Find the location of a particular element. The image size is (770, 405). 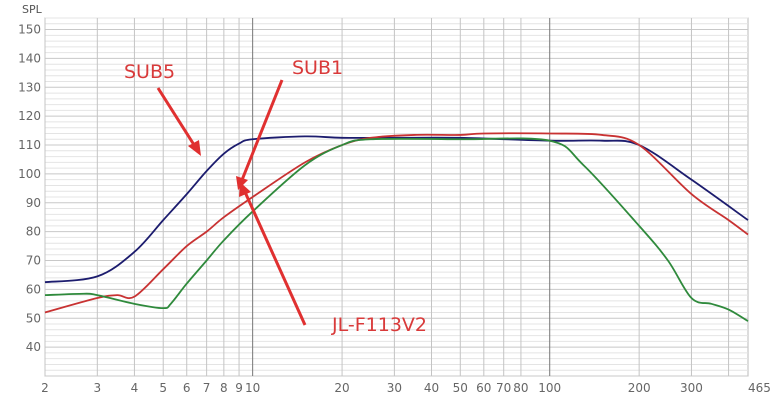

x-tick-label: 70 is located at coordinates (503, 388).